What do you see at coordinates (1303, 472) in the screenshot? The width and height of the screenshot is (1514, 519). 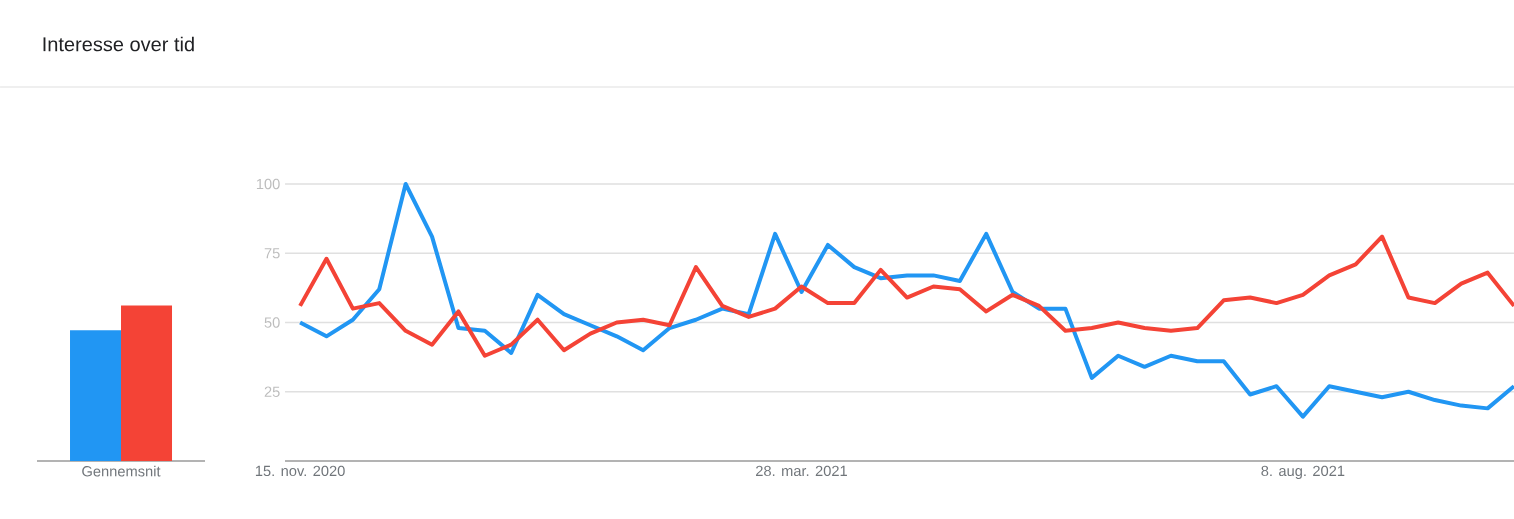 I see `x-tick-label: 8. aug. 2021` at bounding box center [1303, 472].